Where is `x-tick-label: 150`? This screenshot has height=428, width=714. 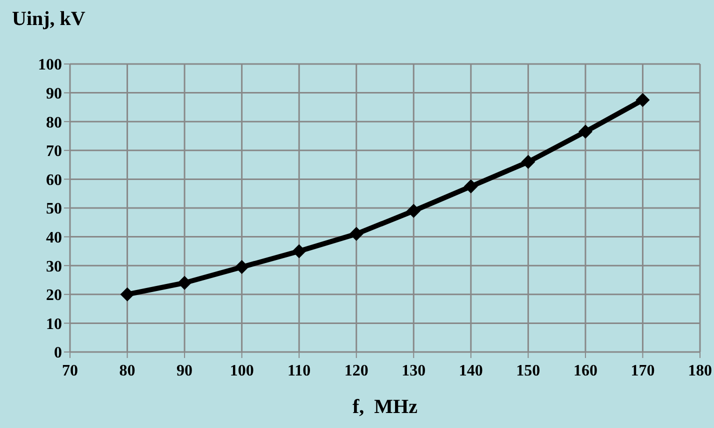
x-tick-label: 150 is located at coordinates (528, 371).